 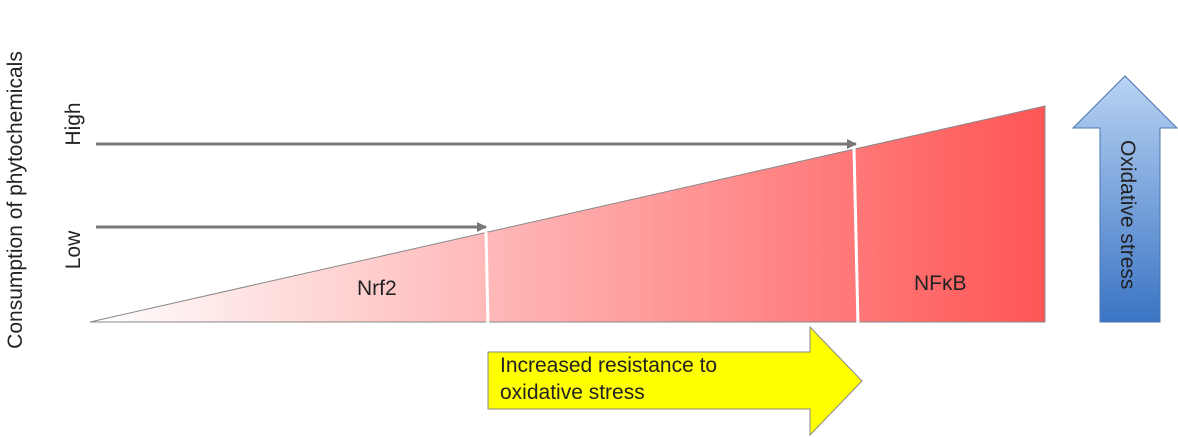 I want to click on y-axis-label: Consumption of phytochemicals, so click(x=15, y=200).